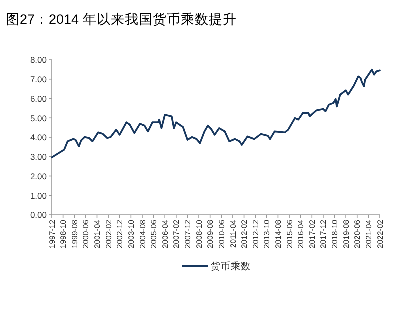 Image resolution: width=411 pixels, height=322 pixels. What do you see at coordinates (39, 157) in the screenshot?
I see `y-tick-label: 3.00` at bounding box center [39, 157].